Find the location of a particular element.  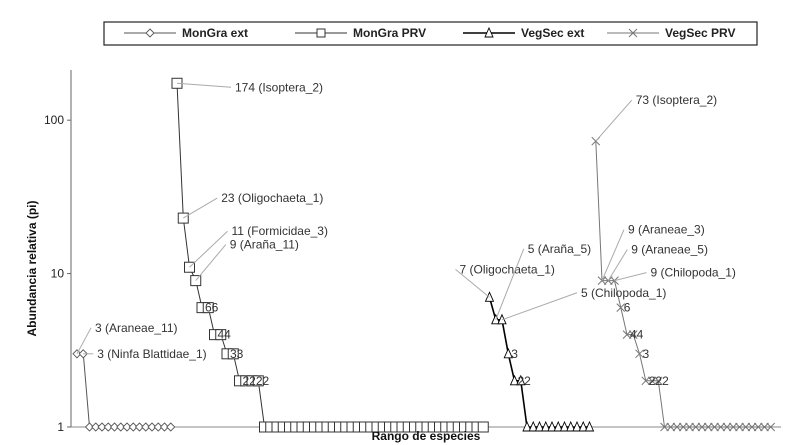

annotation-label: 3 (Araneae_11) is located at coordinates (136, 328).